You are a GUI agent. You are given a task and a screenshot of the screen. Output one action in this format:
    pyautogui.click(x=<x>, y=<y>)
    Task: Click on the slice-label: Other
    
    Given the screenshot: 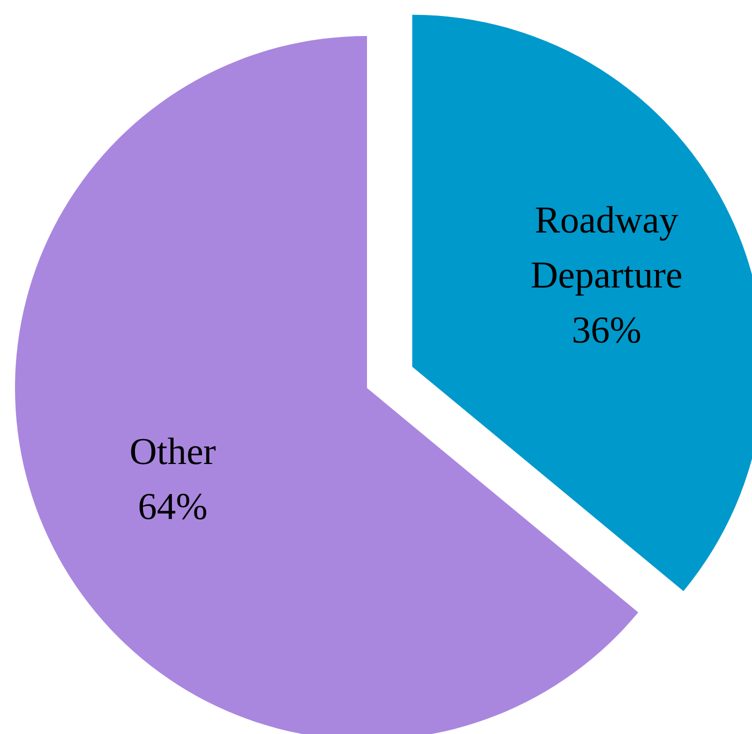 What is the action you would take?
    pyautogui.click(x=172, y=451)
    